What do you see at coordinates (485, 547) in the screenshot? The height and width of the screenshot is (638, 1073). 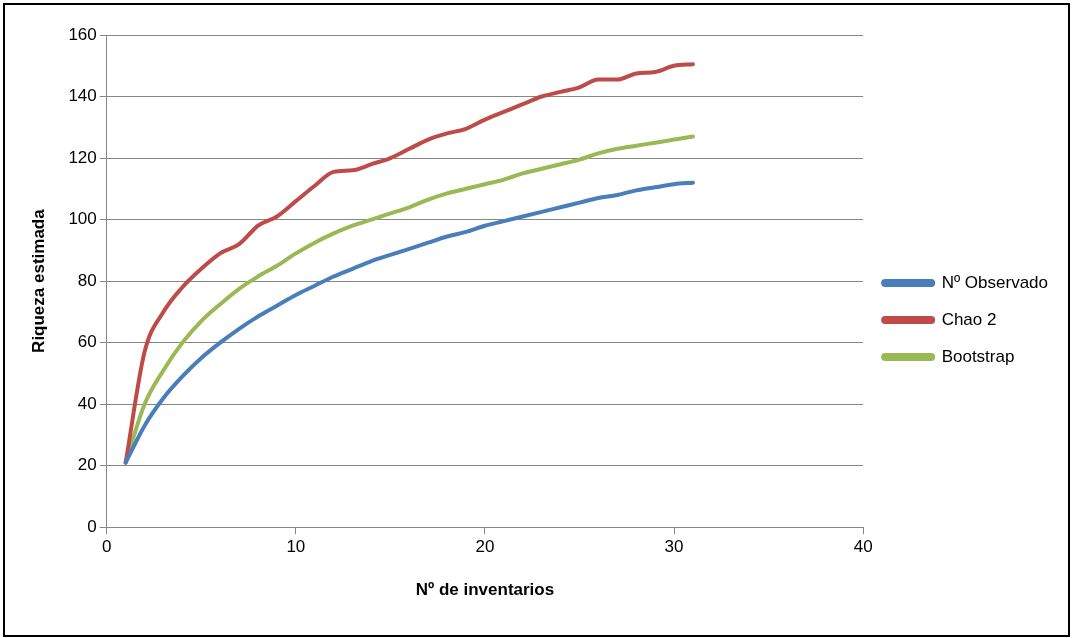 I see `x-tick-label: 20` at bounding box center [485, 547].